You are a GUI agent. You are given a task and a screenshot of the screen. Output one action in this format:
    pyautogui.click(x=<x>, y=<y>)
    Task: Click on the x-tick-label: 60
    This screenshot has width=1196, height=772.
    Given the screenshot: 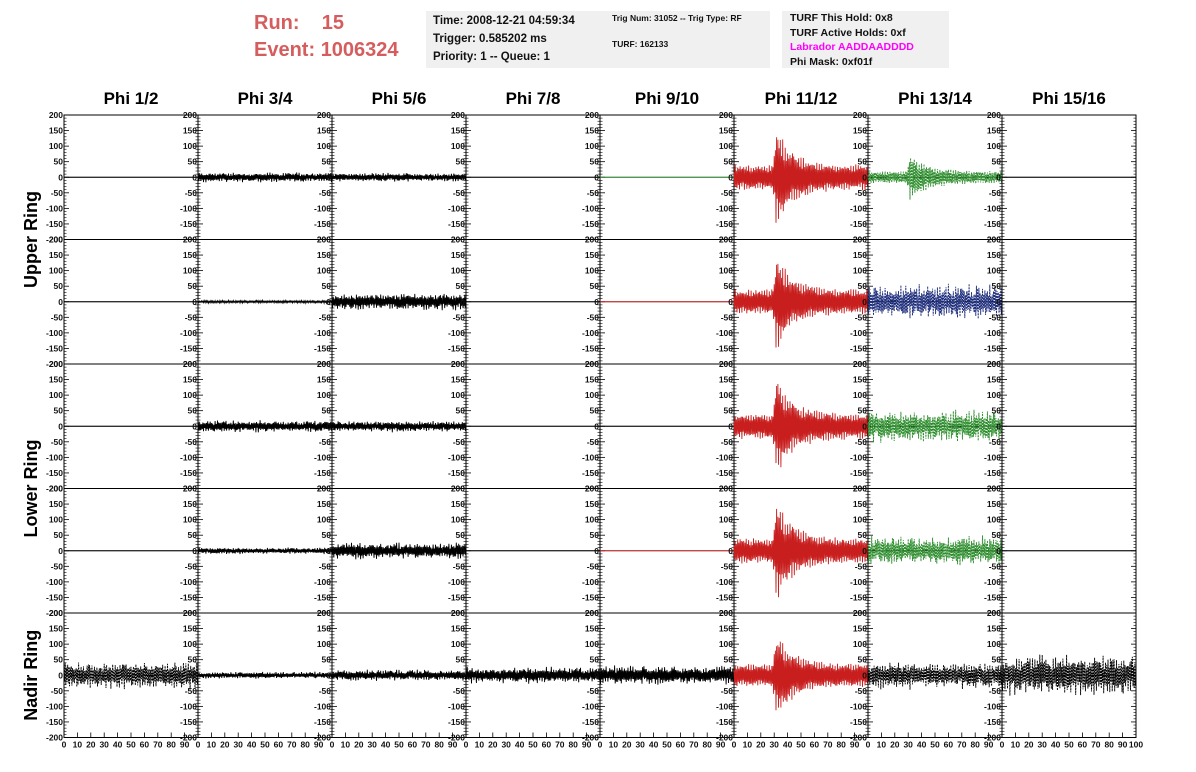 What is the action you would take?
    pyautogui.click(x=1083, y=745)
    